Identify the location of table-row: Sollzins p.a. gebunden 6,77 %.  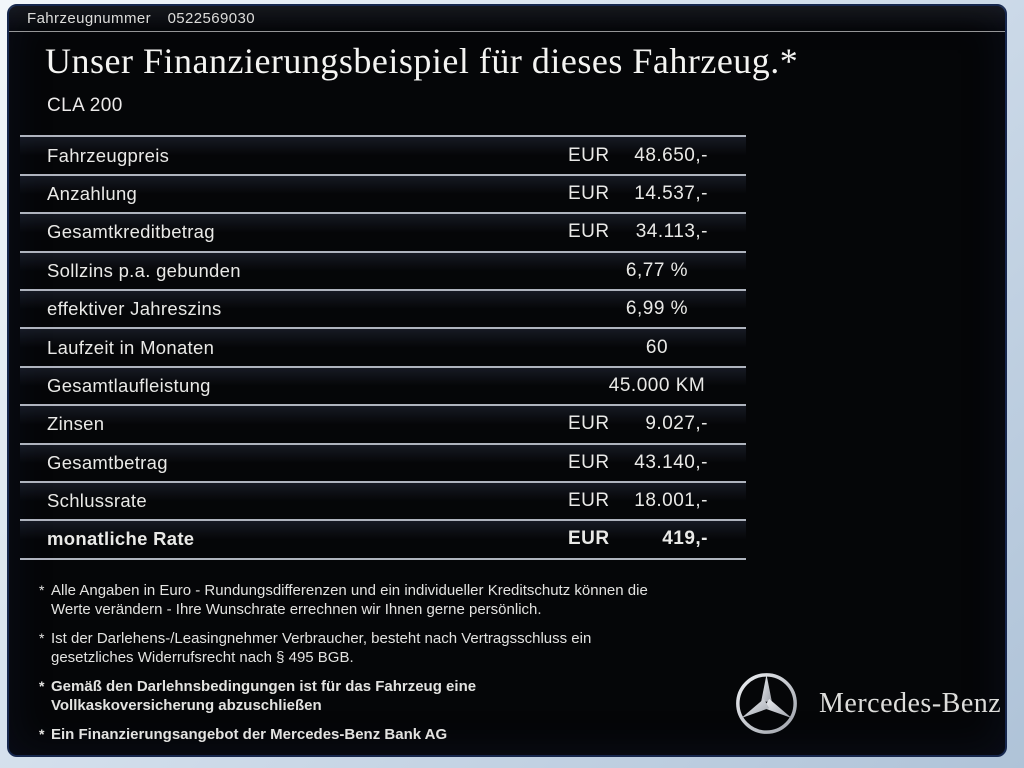
(383, 269).